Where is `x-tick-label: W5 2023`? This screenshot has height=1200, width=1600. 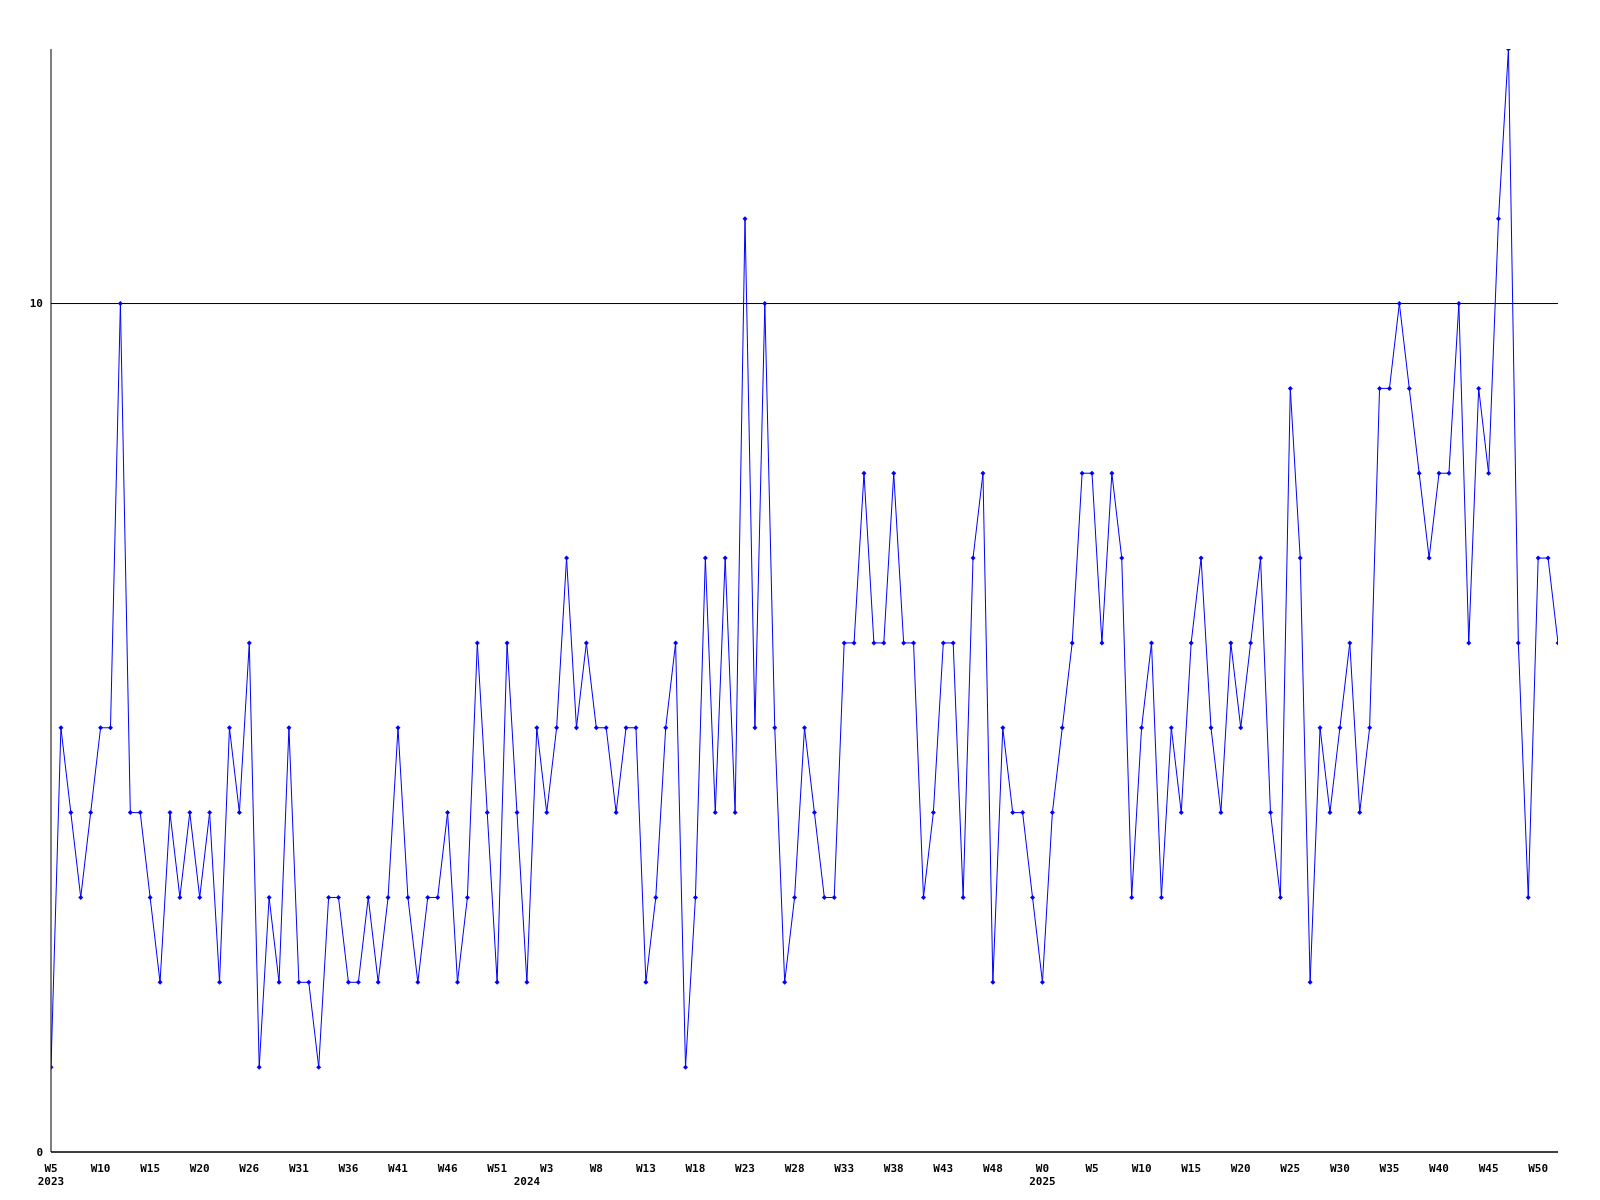 x-tick-label: W5 2023 is located at coordinates (51, 1175).